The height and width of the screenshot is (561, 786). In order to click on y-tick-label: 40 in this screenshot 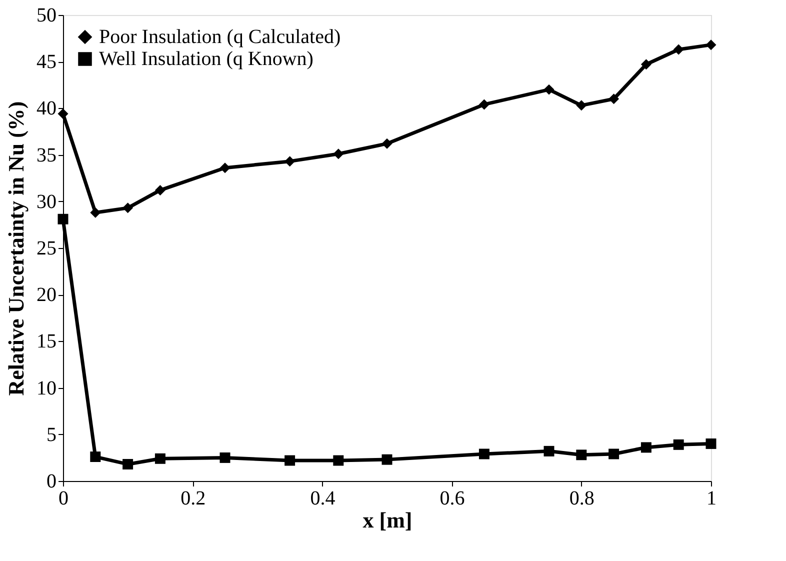, I will do `click(46, 109)`.